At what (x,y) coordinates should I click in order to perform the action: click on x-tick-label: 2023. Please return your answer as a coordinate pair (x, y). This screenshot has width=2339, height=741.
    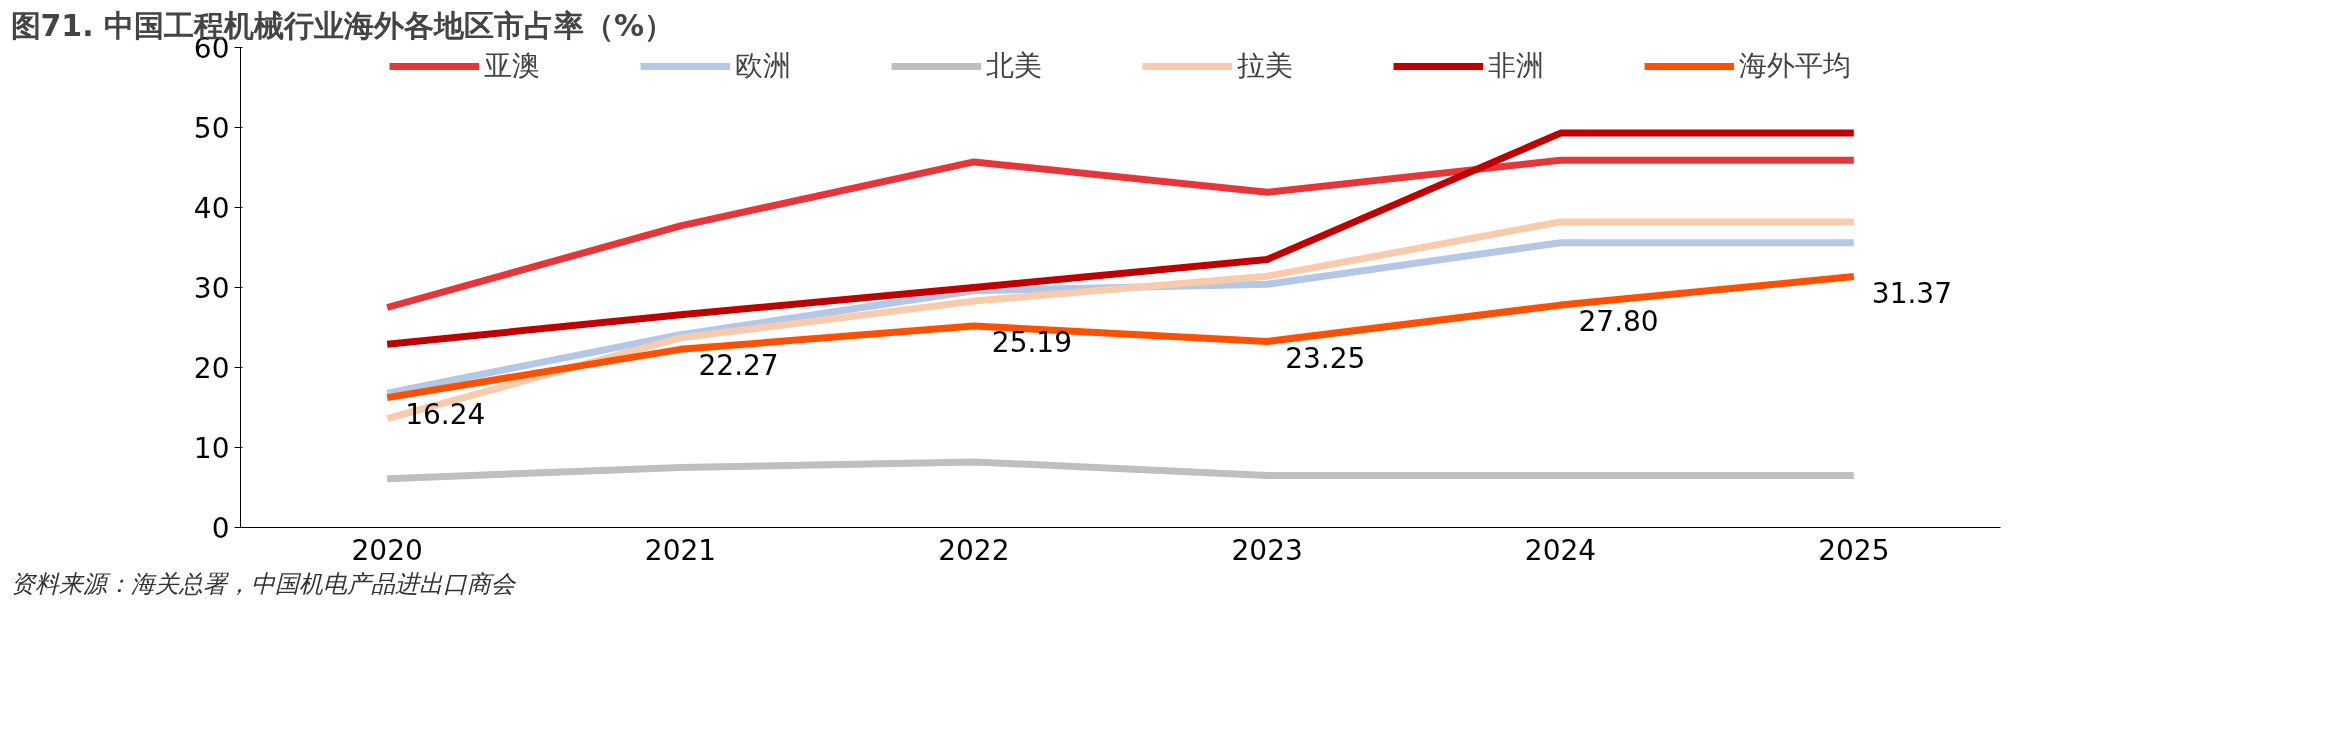
    Looking at the image, I should click on (1267, 550).